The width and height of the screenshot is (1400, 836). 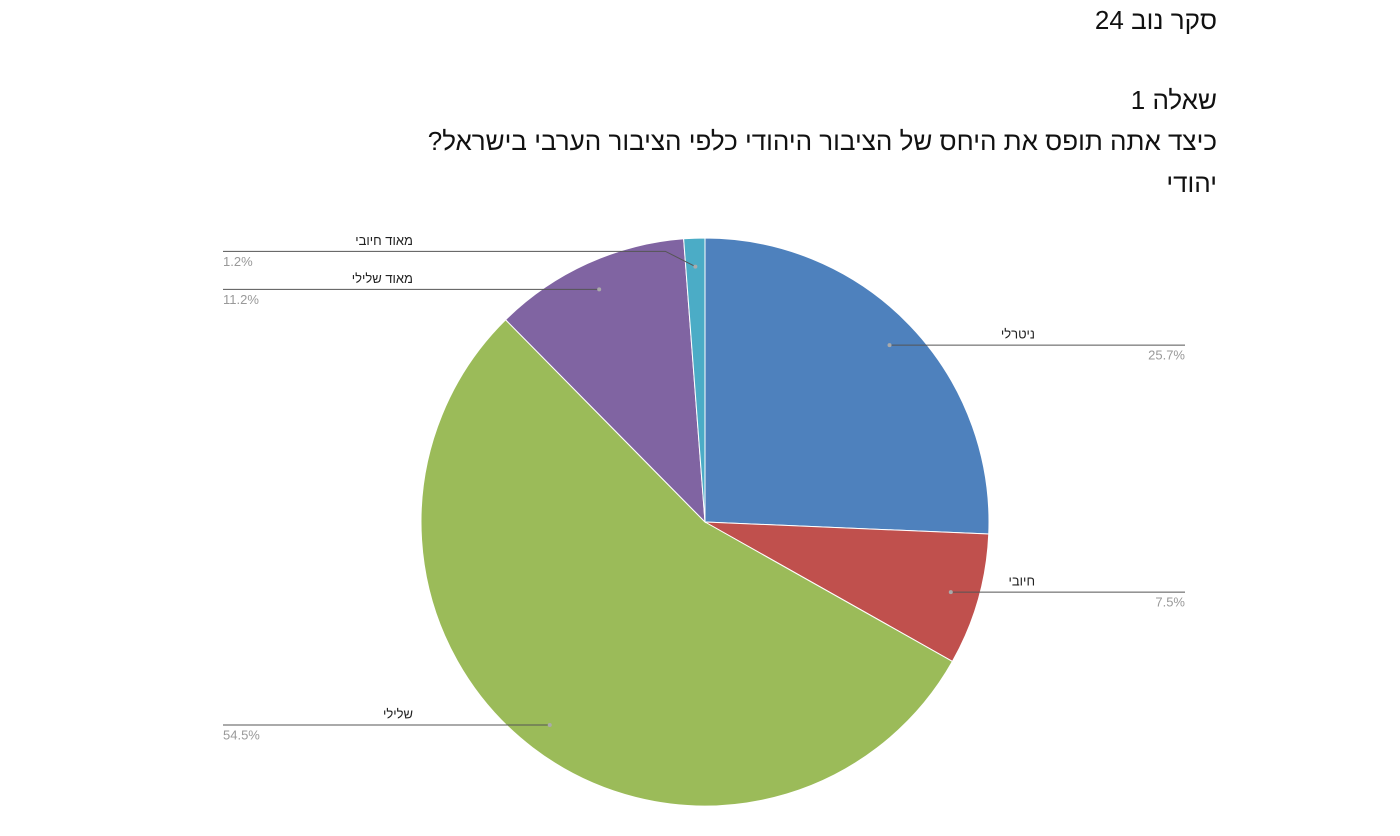 What do you see at coordinates (1022, 581) in the screenshot?
I see `slice-label: חיובי` at bounding box center [1022, 581].